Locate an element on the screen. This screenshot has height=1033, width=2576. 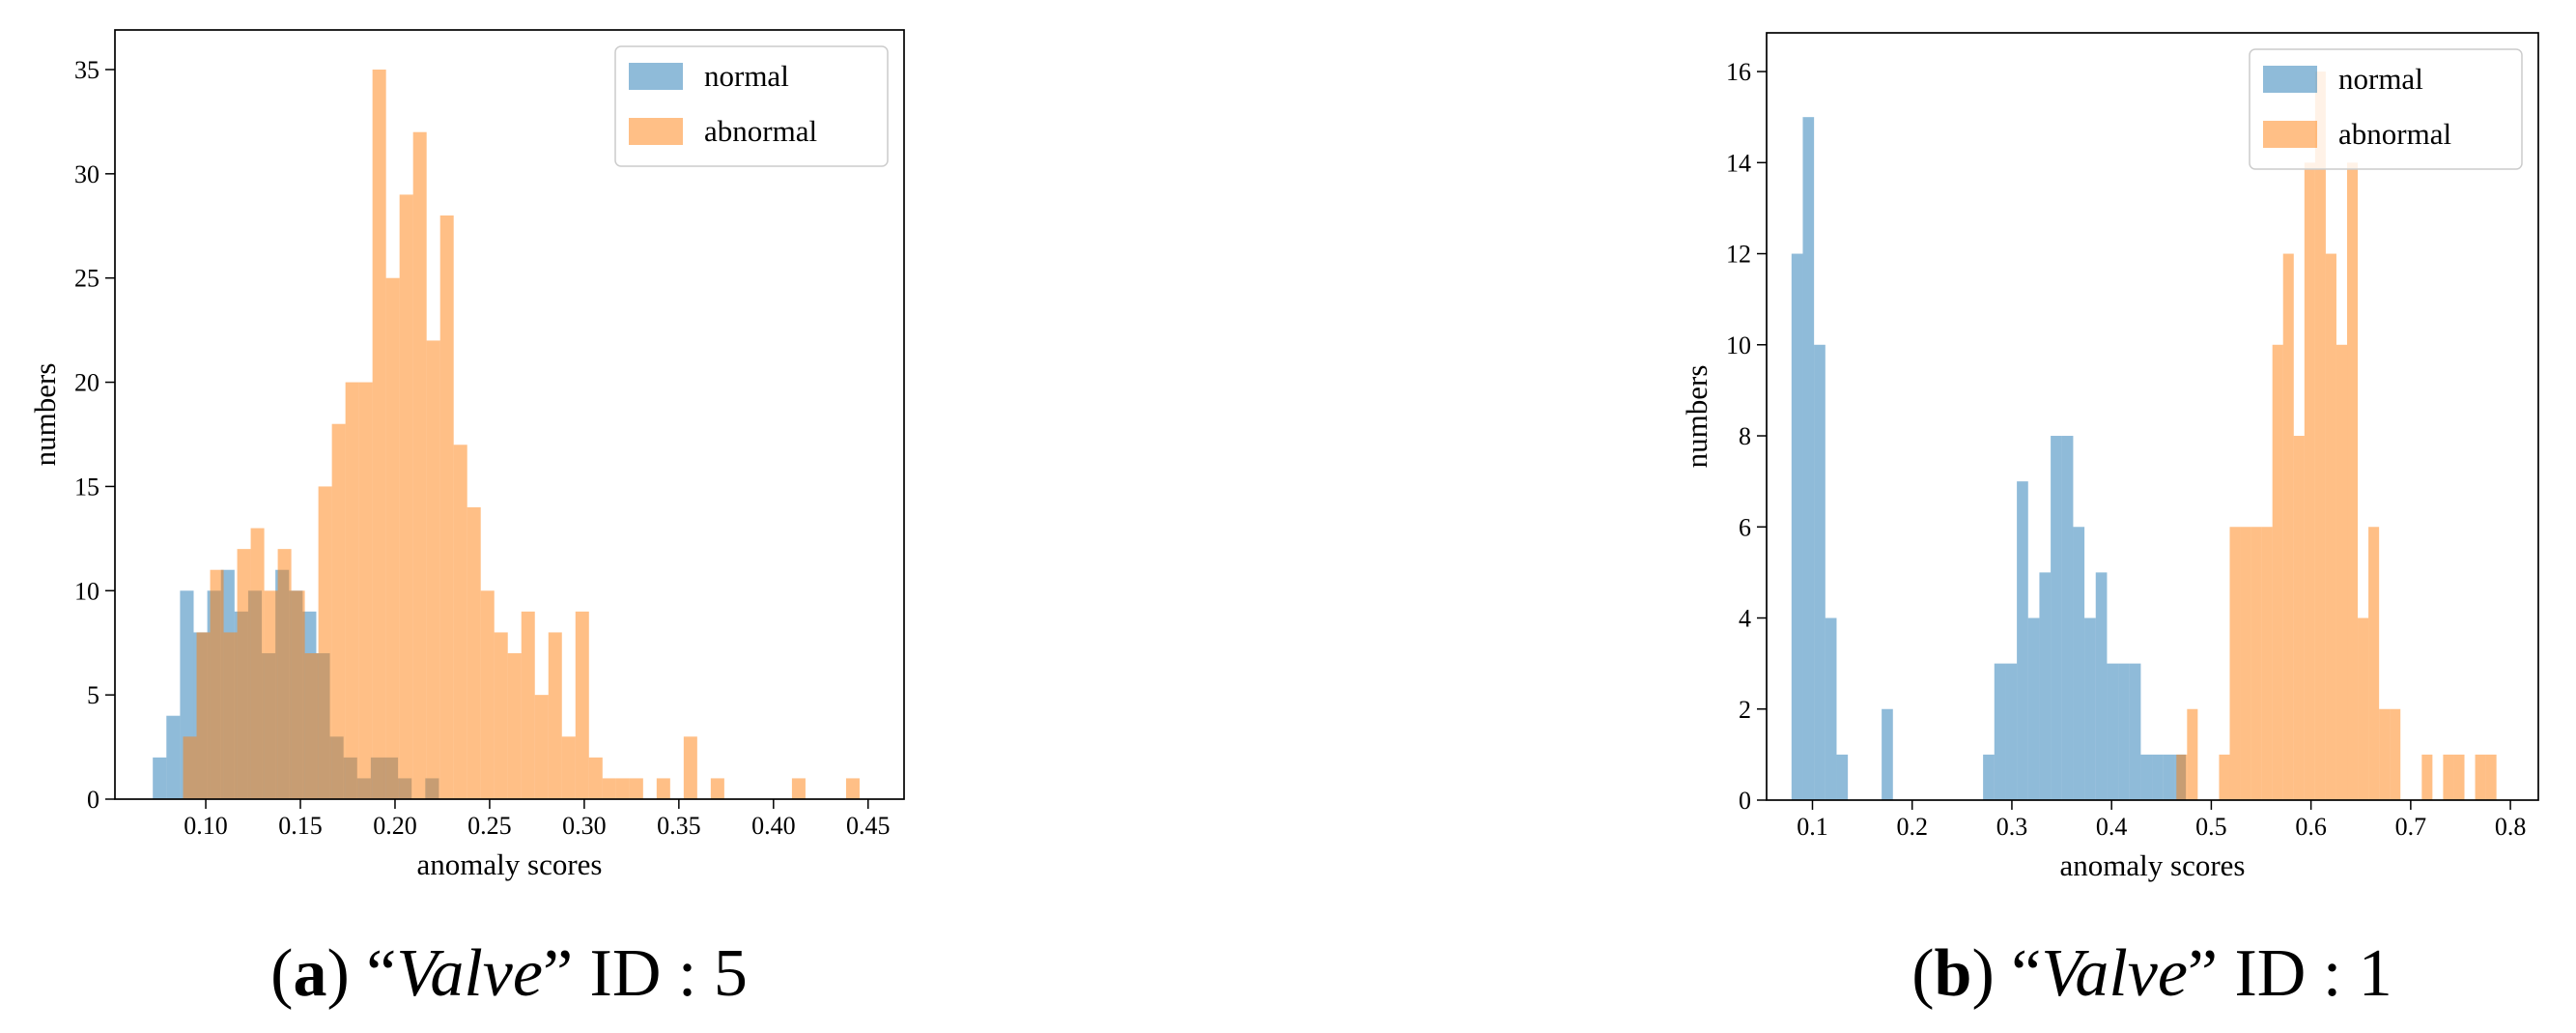
caption: (b) “Valve” ID : 1 is located at coordinates (2151, 974).